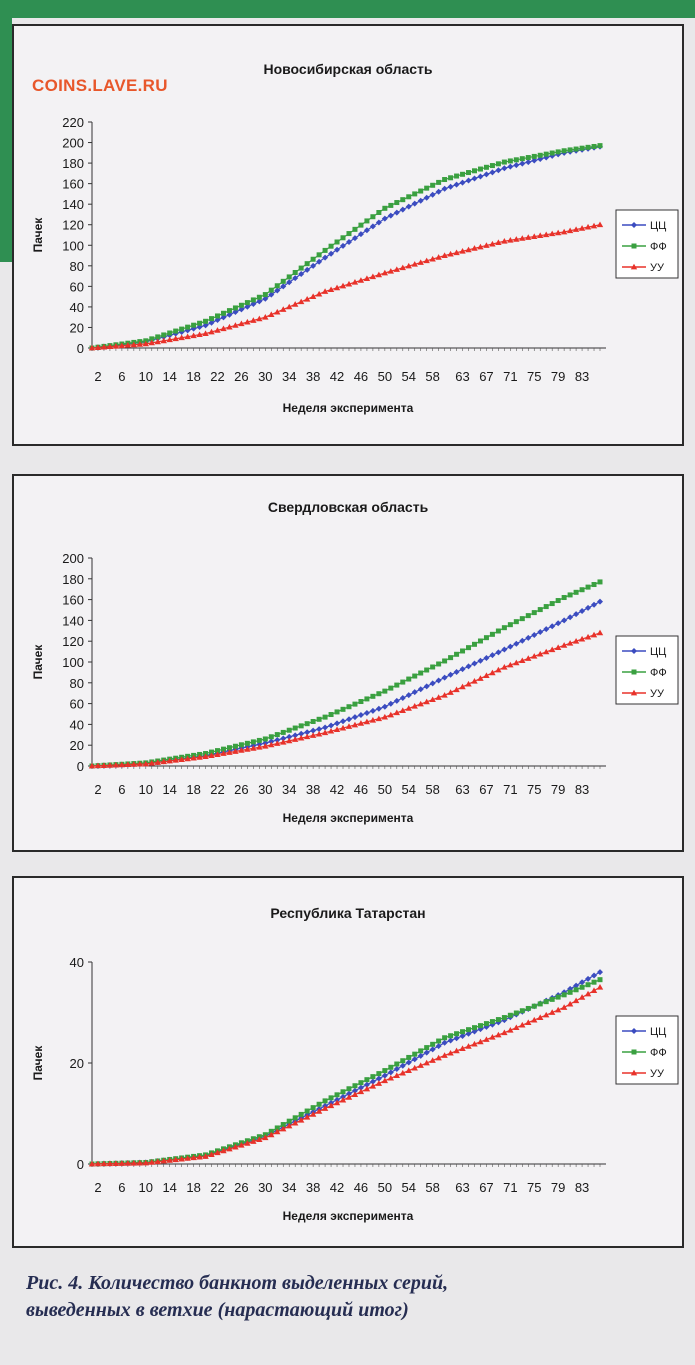 This screenshot has width=695, height=1365. I want to click on y-tick-label: 0, so click(80, 348).